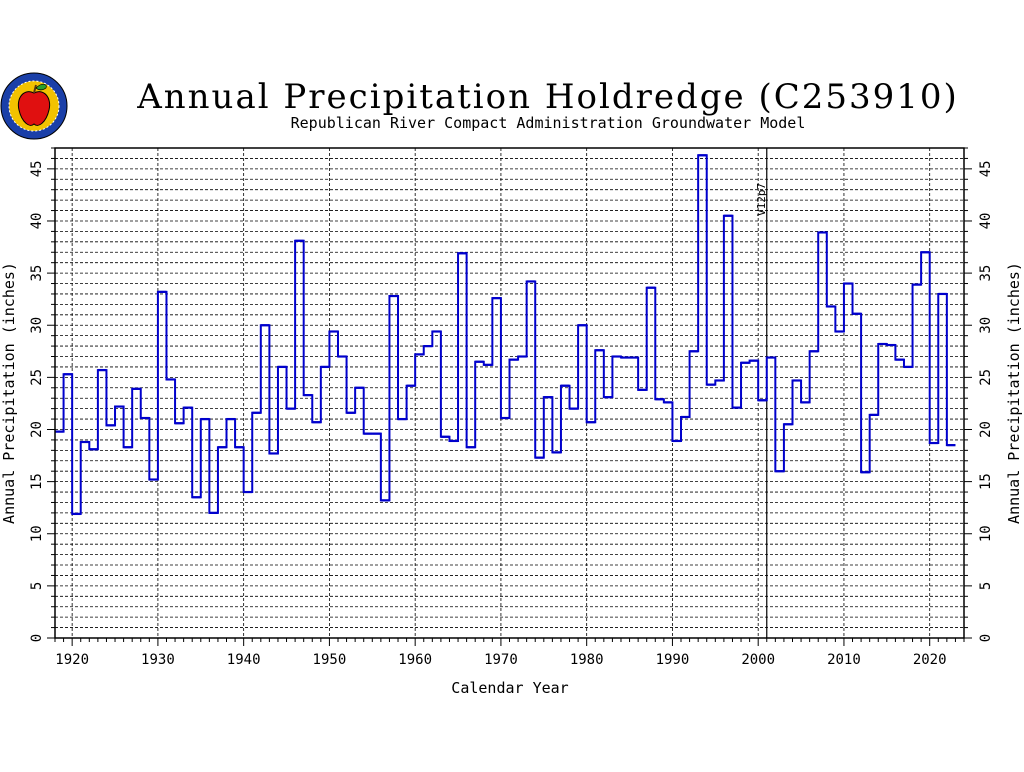 Image resolution: width=1024 pixels, height=772 pixels. I want to click on version-marker-label: V12p7, so click(761, 199).